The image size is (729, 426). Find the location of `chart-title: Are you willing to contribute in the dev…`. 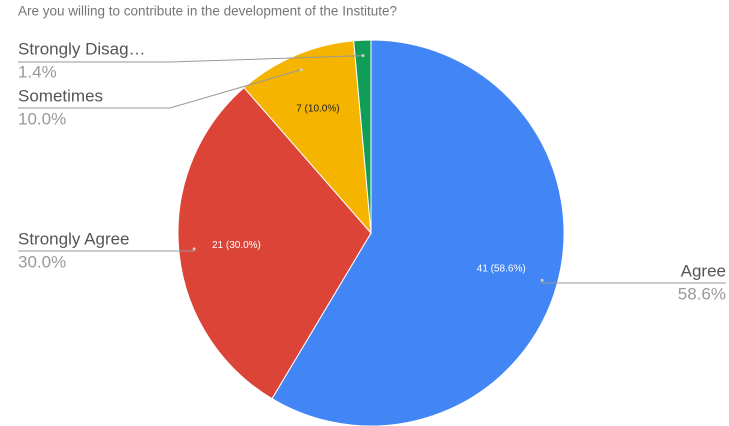

chart-title: Are you willing to contribute in the dev… is located at coordinates (207, 11).